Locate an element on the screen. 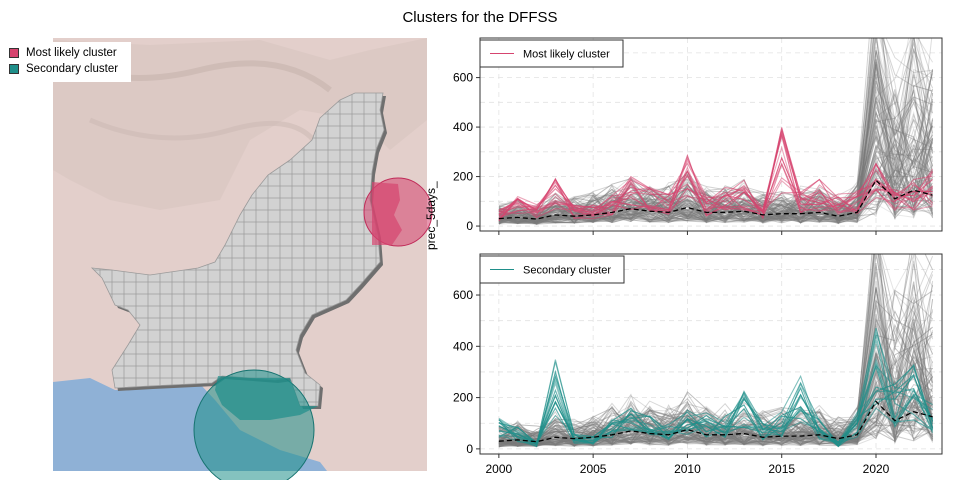 The height and width of the screenshot is (480, 960). legend-label: Secondary cluster is located at coordinates (567, 271).